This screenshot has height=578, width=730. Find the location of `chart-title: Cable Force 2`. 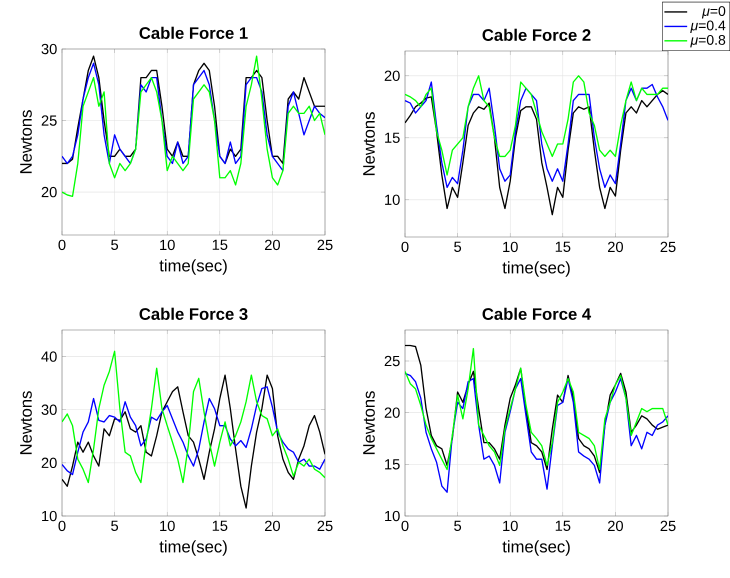

chart-title: Cable Force 2 is located at coordinates (536, 34).